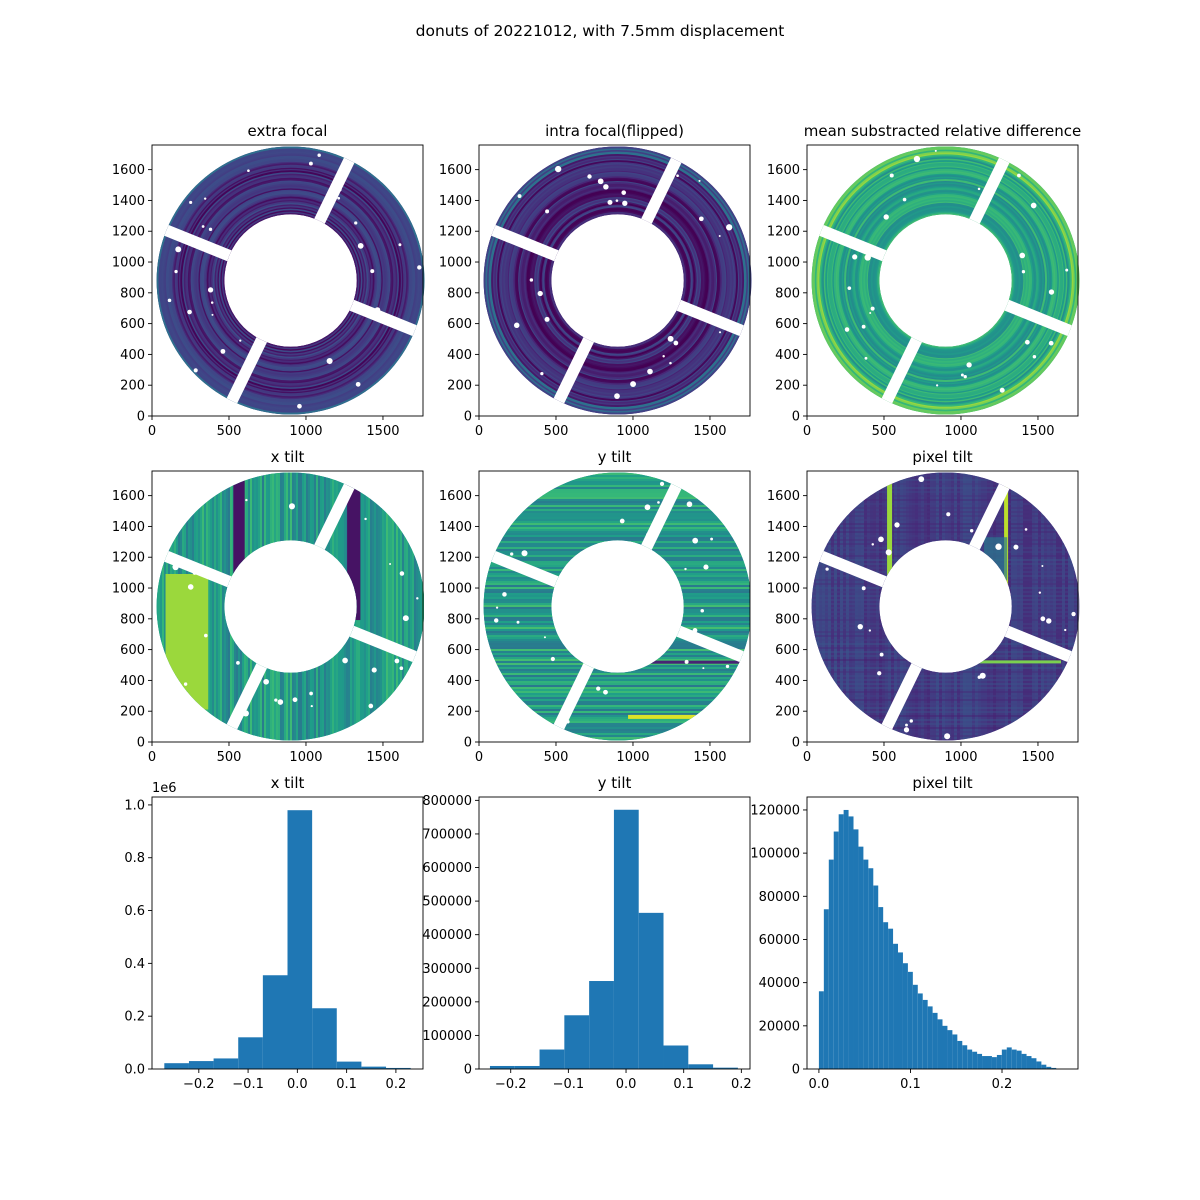 Image resolution: width=1200 pixels, height=1200 pixels. What do you see at coordinates (134, 911) in the screenshot?
I see `y-tick-label: 0.6` at bounding box center [134, 911].